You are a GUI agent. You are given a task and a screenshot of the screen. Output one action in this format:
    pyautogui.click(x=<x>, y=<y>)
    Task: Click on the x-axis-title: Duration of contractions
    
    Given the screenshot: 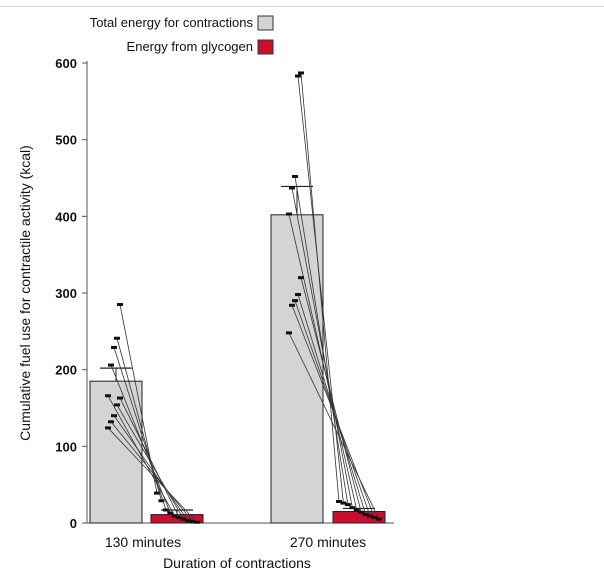 What is the action you would take?
    pyautogui.click(x=237, y=563)
    